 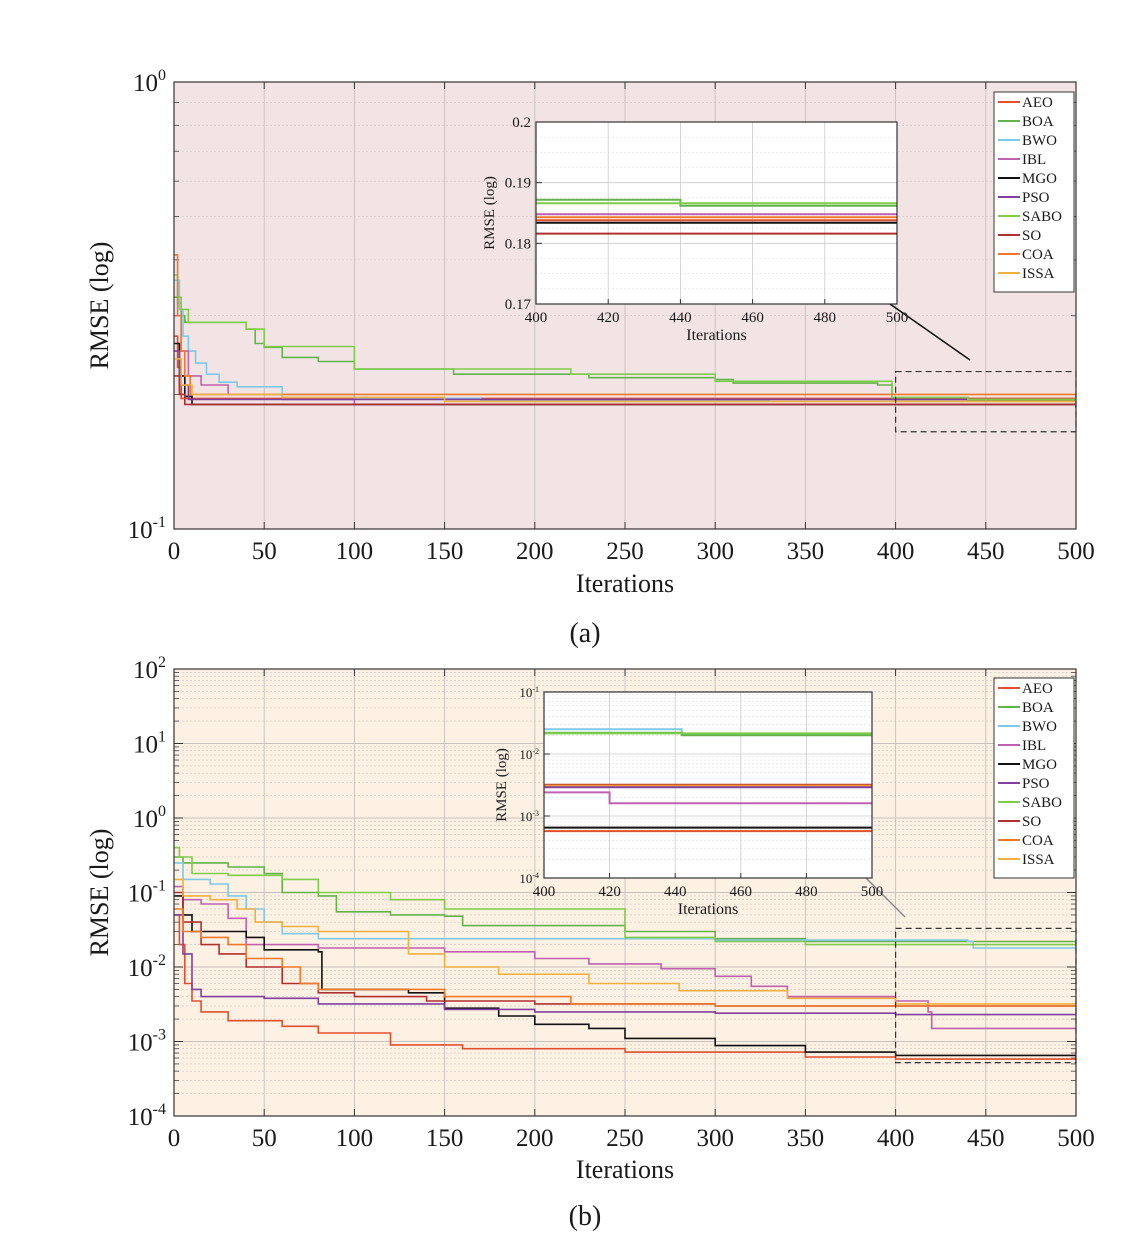 I want to click on inset-series-line-mgo, so click(x=708, y=827).